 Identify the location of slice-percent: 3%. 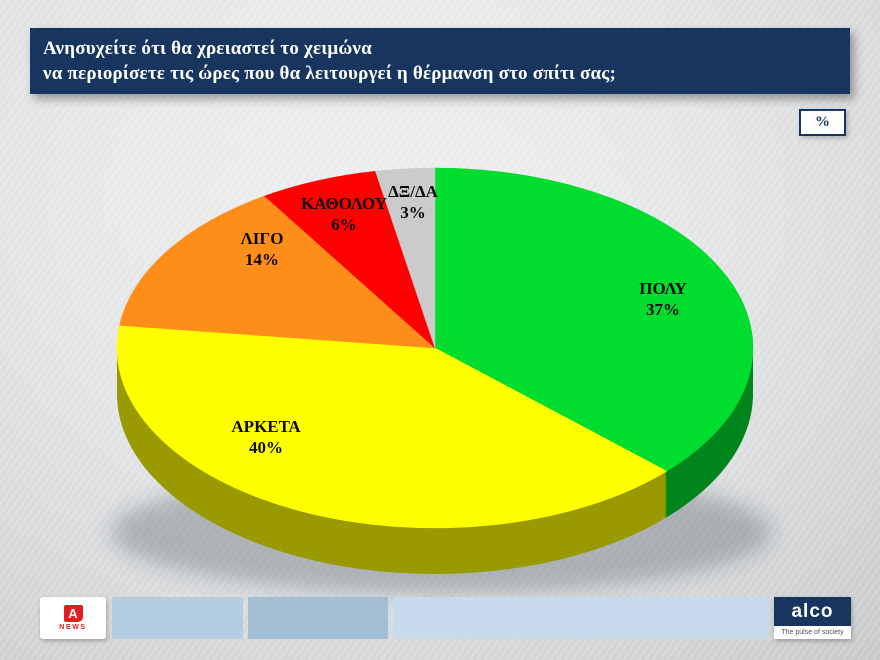
(413, 212).